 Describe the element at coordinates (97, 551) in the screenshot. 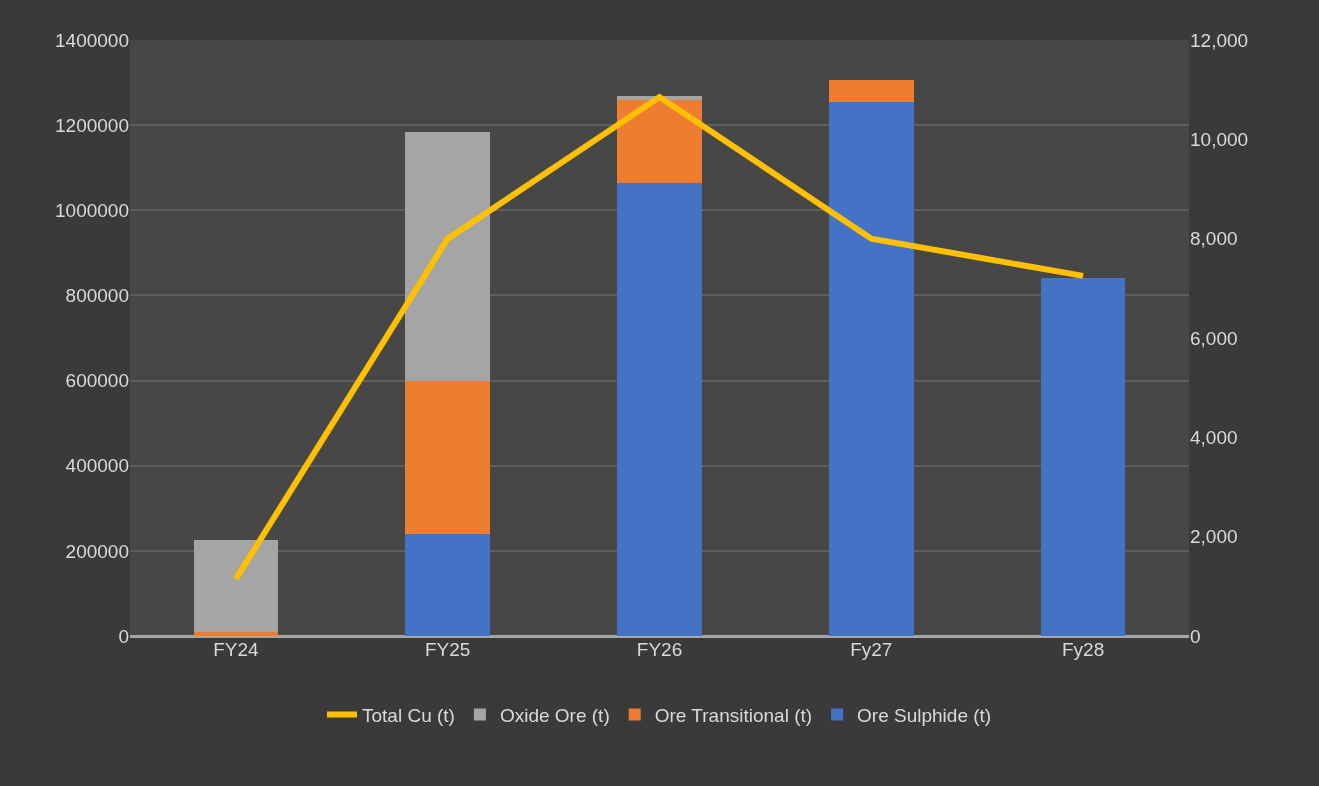

I see `y-tick-label: 200000` at that location.